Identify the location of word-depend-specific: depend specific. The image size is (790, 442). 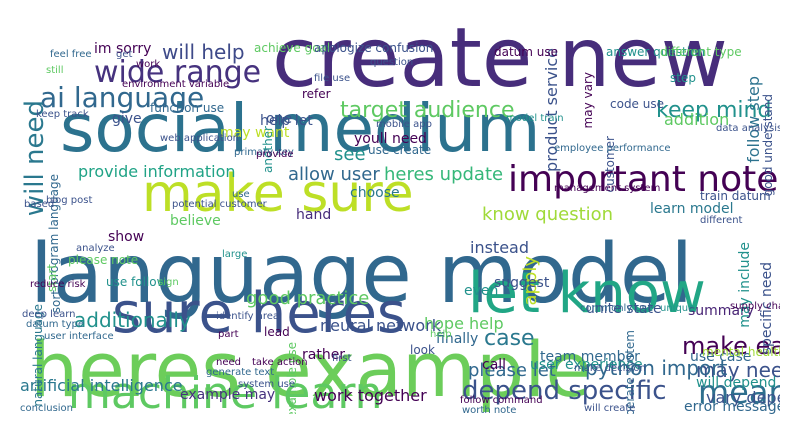
(564, 391).